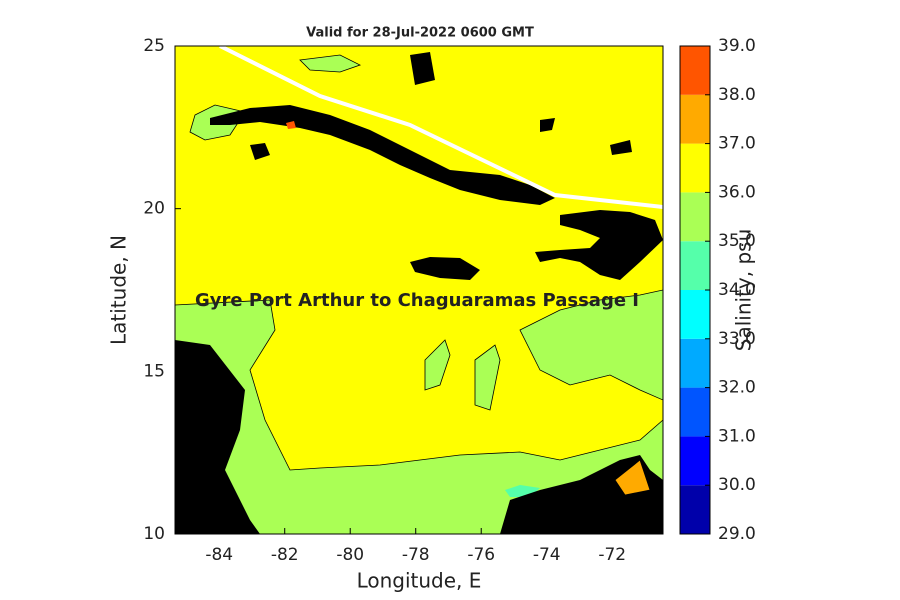 The width and height of the screenshot is (900, 600). I want to click on y-tick-label: 20, so click(154, 209).